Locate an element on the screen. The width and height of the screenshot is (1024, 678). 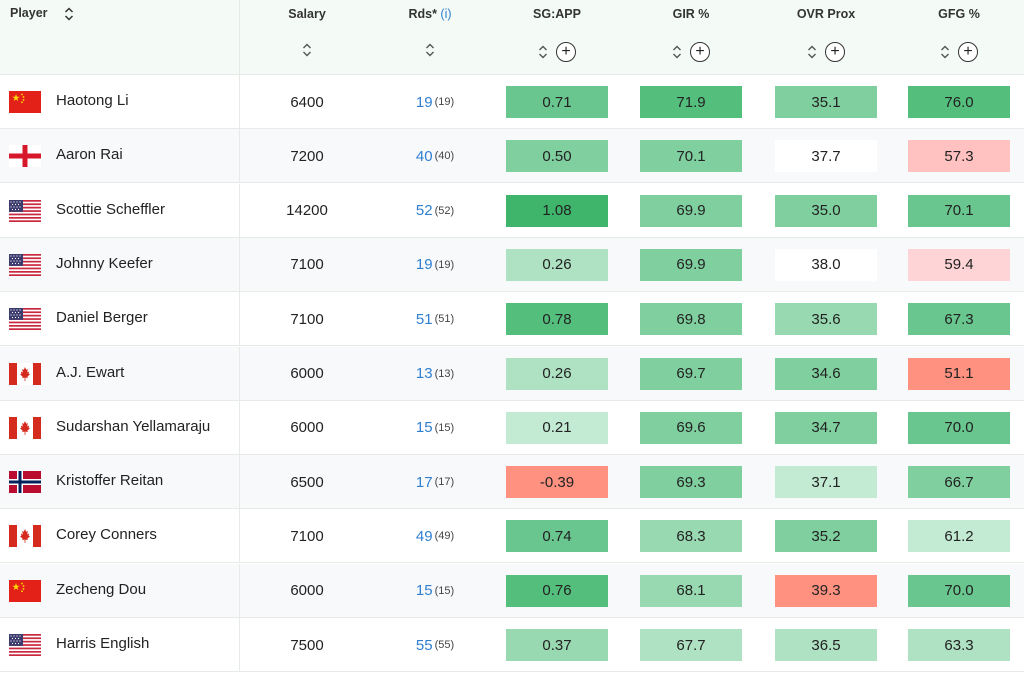
stat-cell: 35.6 is located at coordinates (826, 319).